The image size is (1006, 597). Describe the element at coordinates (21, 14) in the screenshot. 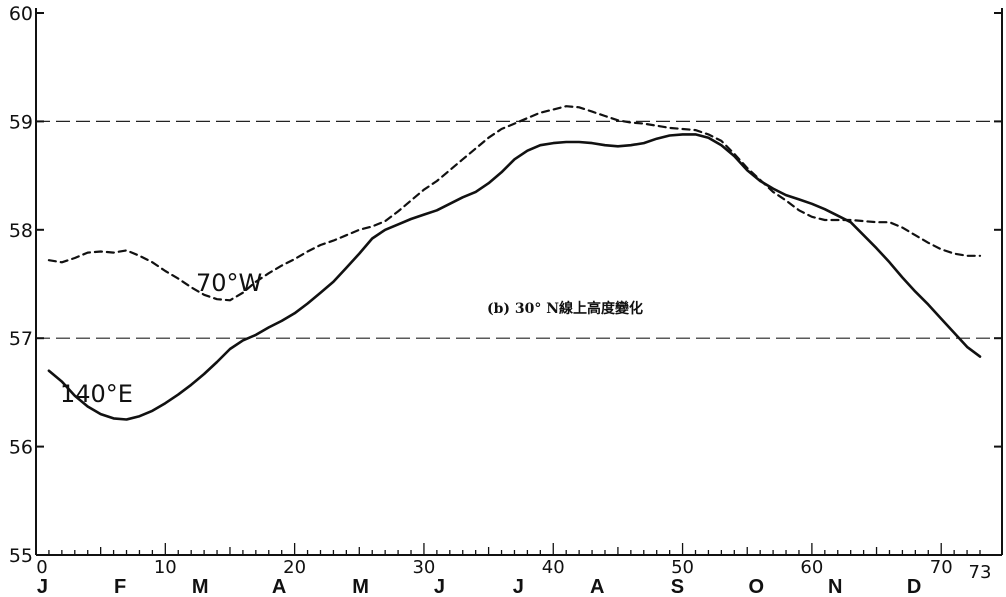

I see `y-tick-label: 60` at that location.